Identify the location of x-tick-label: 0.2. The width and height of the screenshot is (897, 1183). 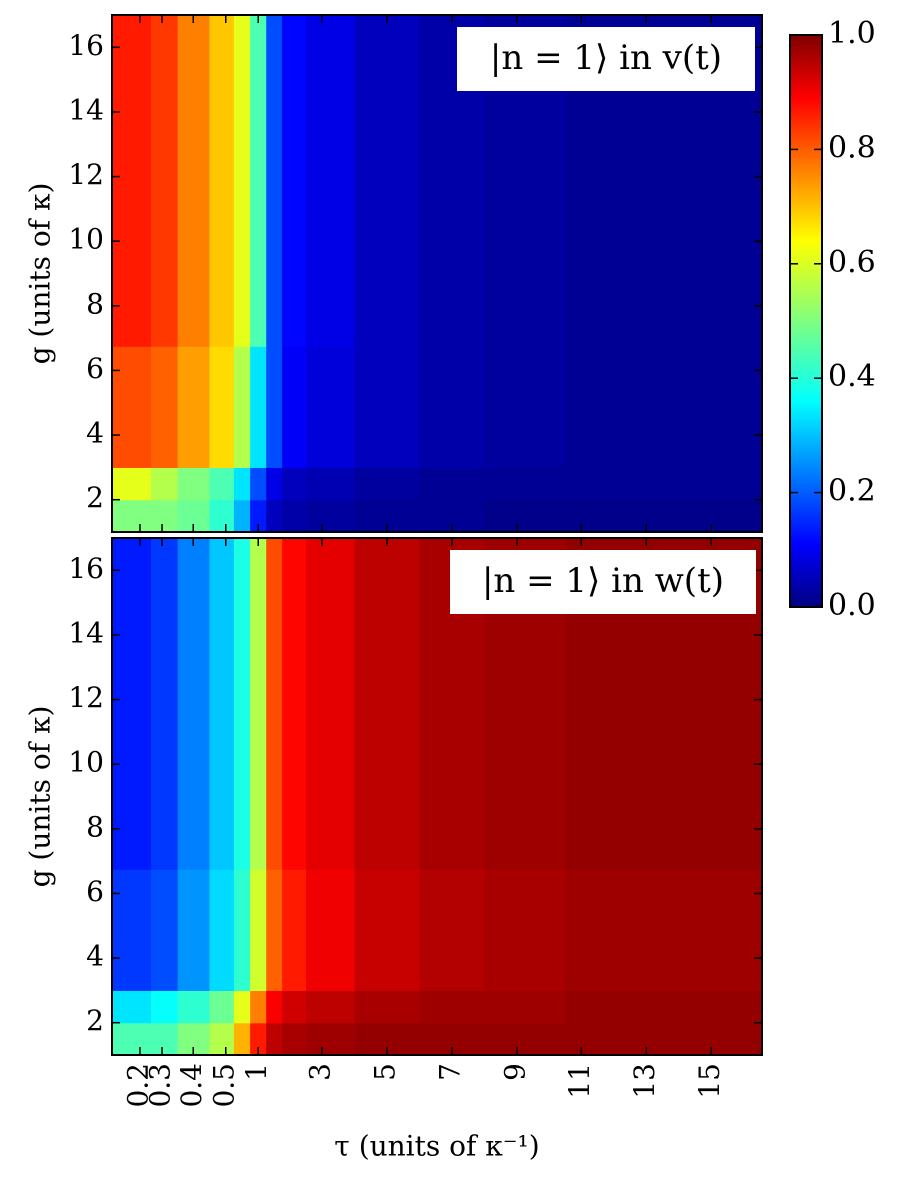
(137, 1085).